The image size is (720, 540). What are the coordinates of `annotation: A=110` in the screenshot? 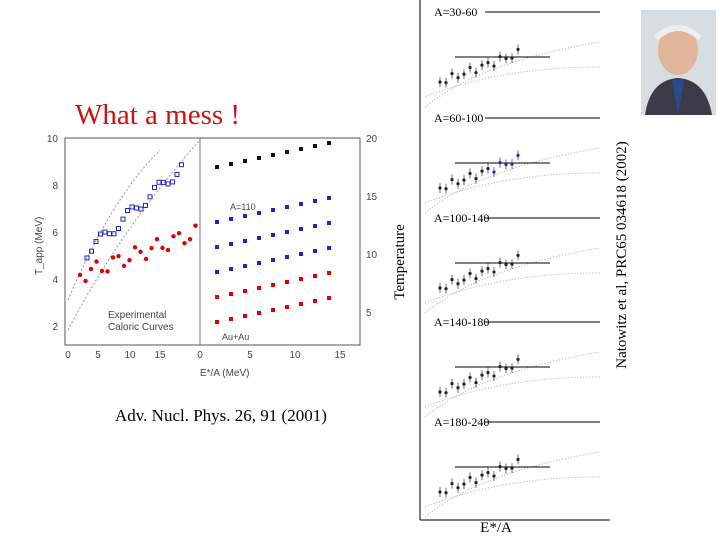 It's located at (243, 207).